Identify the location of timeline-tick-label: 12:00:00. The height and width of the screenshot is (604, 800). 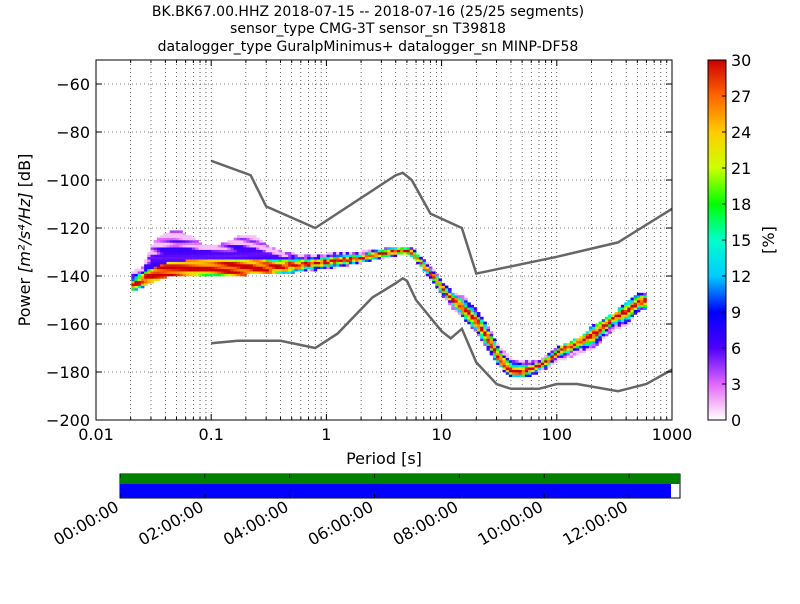
(595, 523).